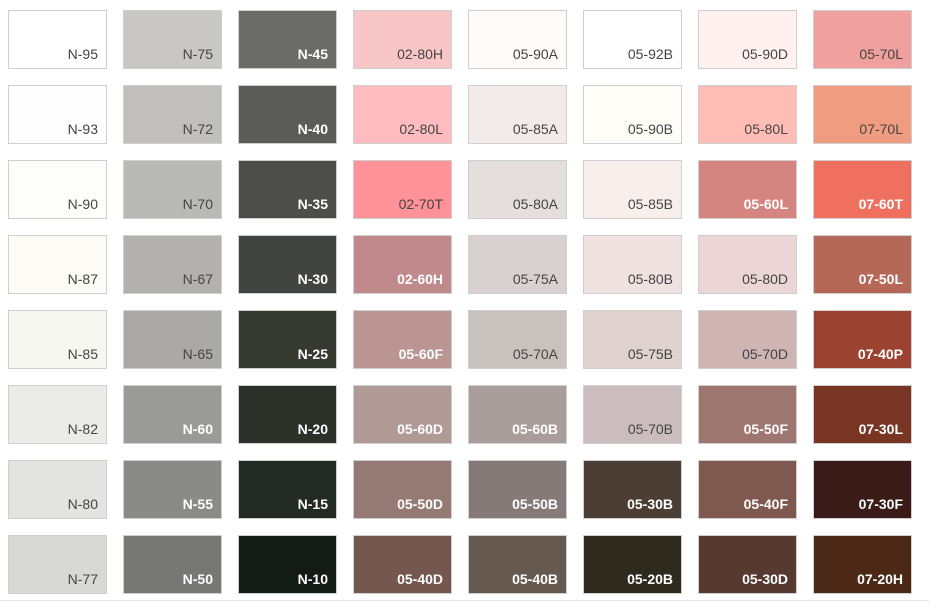 The width and height of the screenshot is (929, 606). I want to click on color-swatch: 07-20H, so click(862, 564).